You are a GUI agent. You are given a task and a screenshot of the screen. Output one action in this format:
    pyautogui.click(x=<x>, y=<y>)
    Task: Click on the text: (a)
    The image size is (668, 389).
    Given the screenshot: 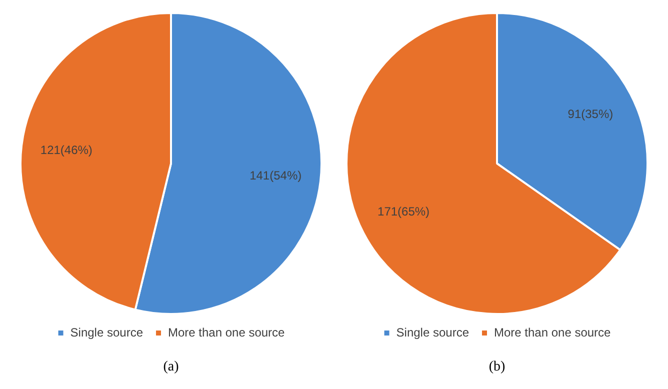 What is the action you would take?
    pyautogui.click(x=171, y=367)
    